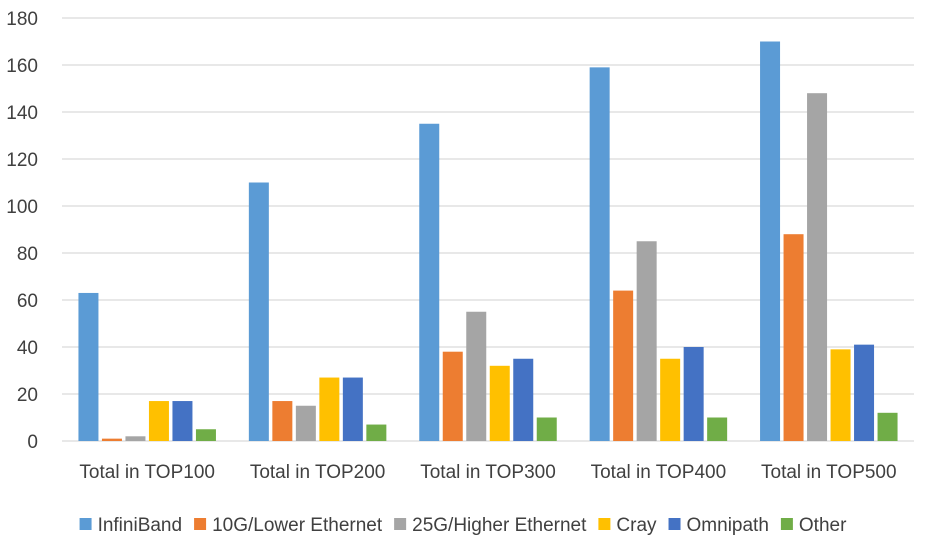 This screenshot has height=545, width=926. What do you see at coordinates (32, 442) in the screenshot?
I see `y-tick-label: 0` at bounding box center [32, 442].